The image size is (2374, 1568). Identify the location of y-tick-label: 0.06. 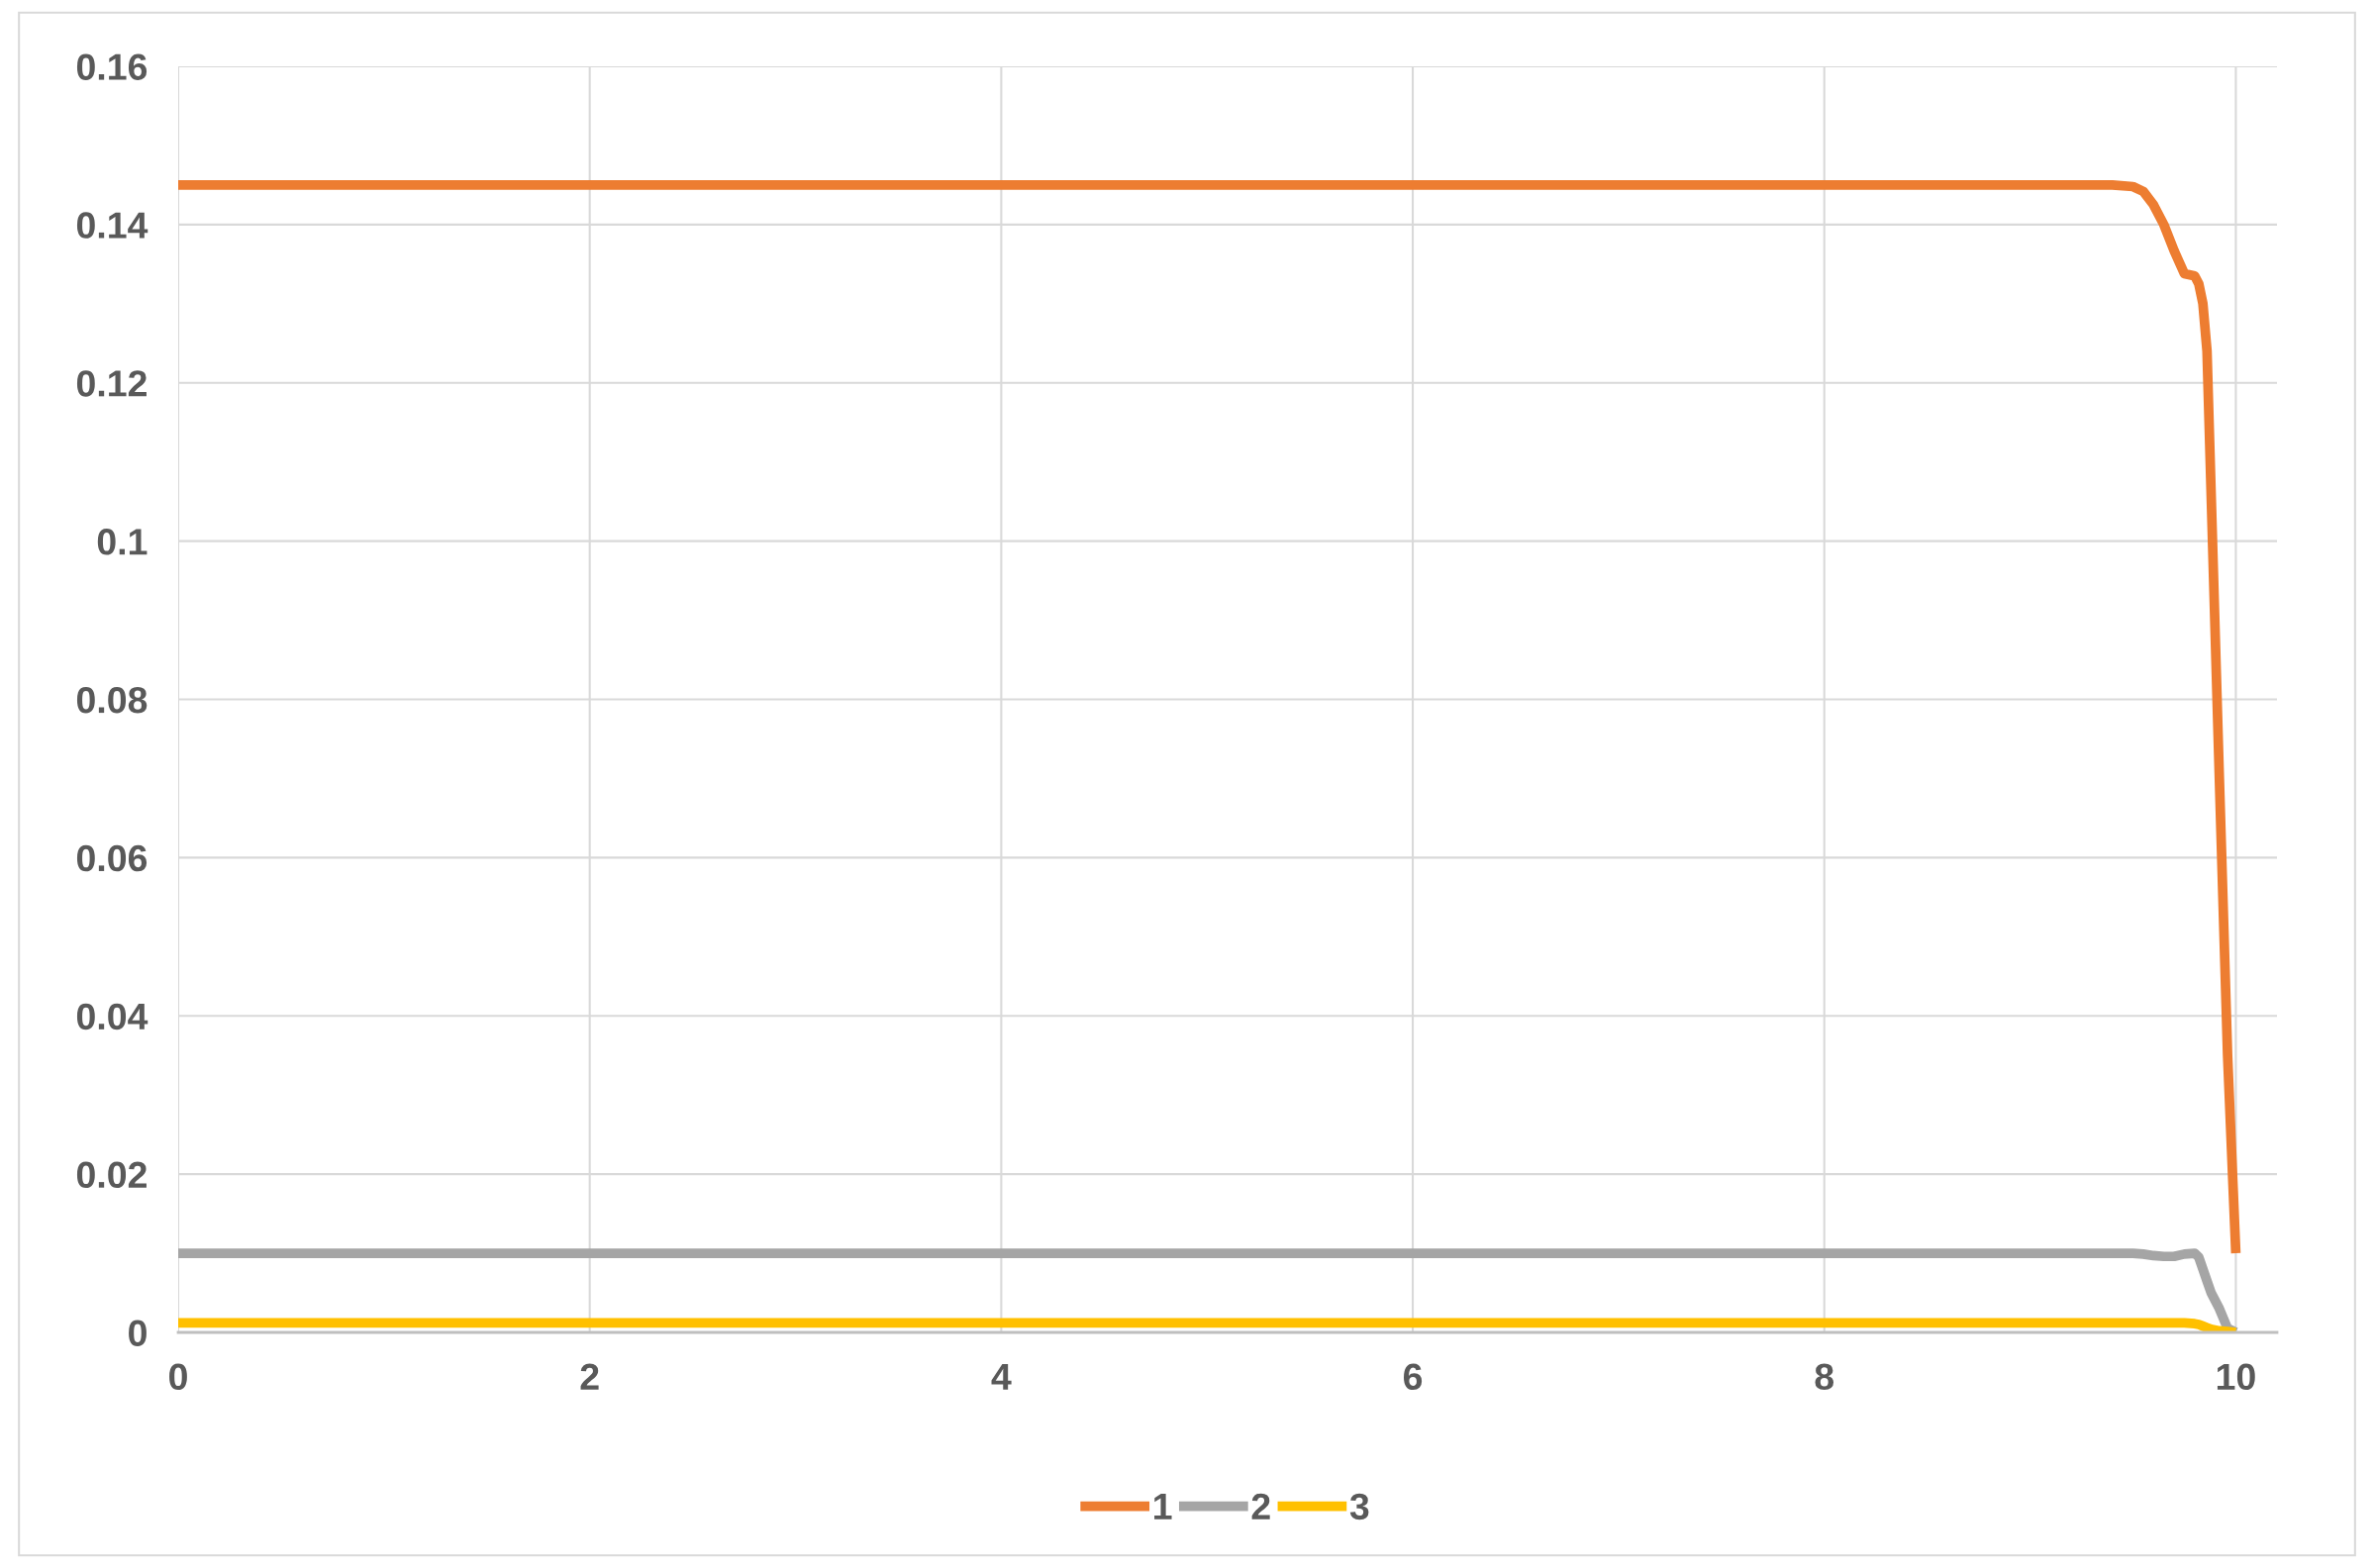
(112, 858).